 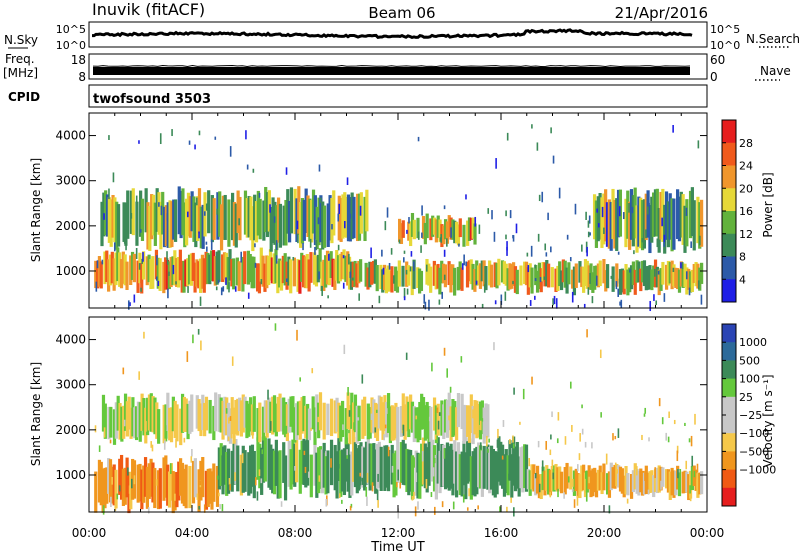 I want to click on time-axis-labels: 00:00 04:00 08:00 12:00 16:00 20:00 00:00, so click(x=398, y=533).